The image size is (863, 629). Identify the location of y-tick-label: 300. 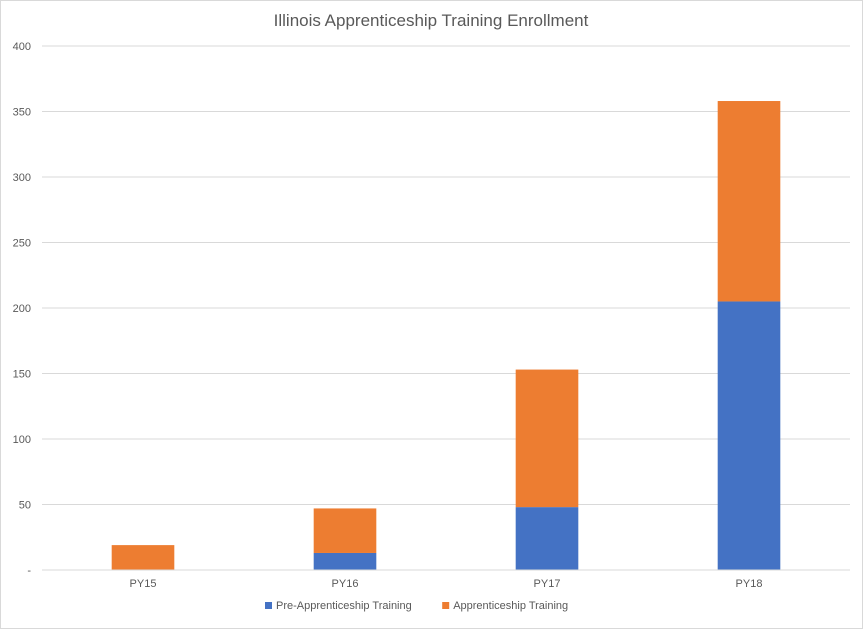
(22, 178).